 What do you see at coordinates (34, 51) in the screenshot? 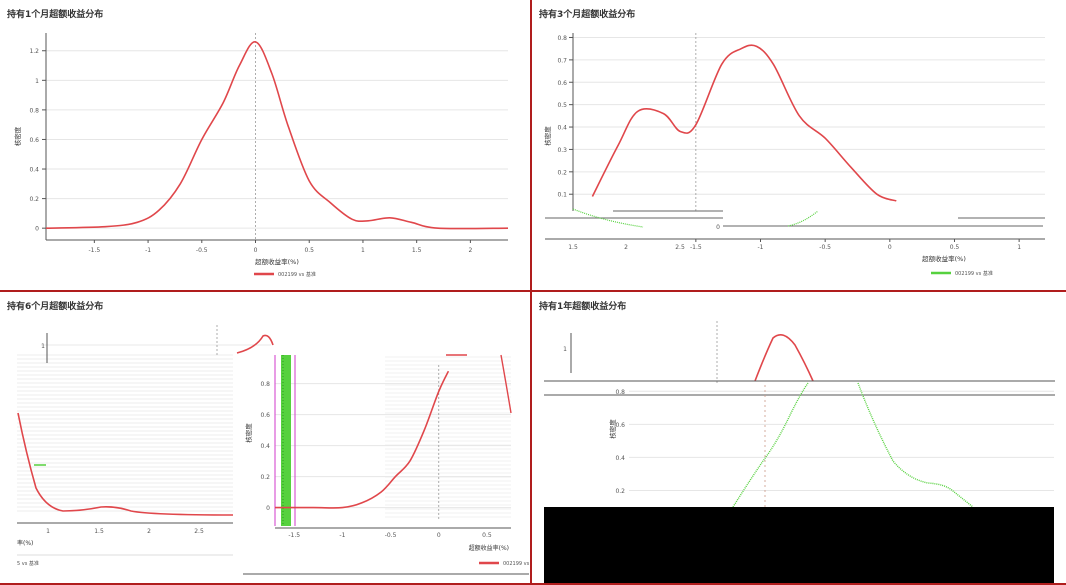
I see `y-tick-label: 1.2` at bounding box center [34, 51].